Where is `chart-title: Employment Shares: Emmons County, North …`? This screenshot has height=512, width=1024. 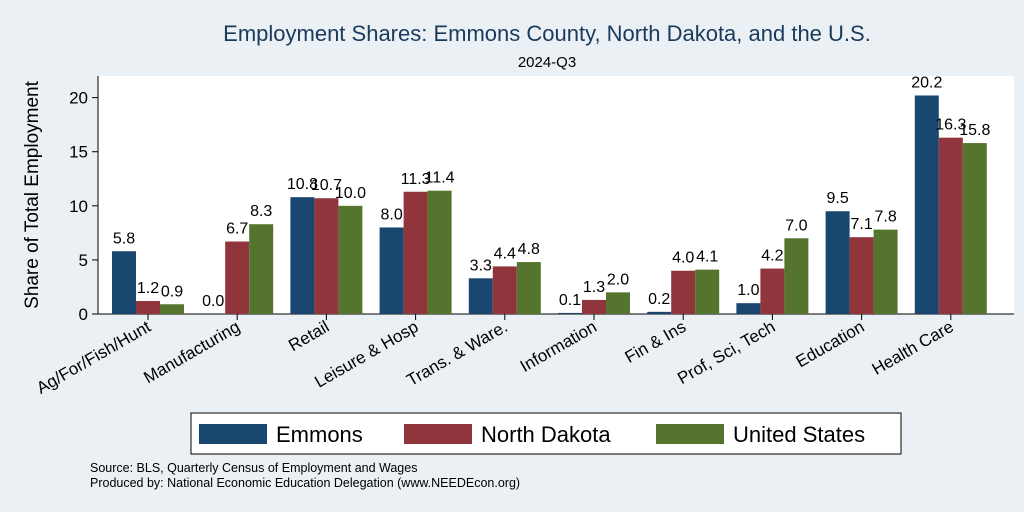 chart-title: Employment Shares: Emmons County, North … is located at coordinates (547, 33).